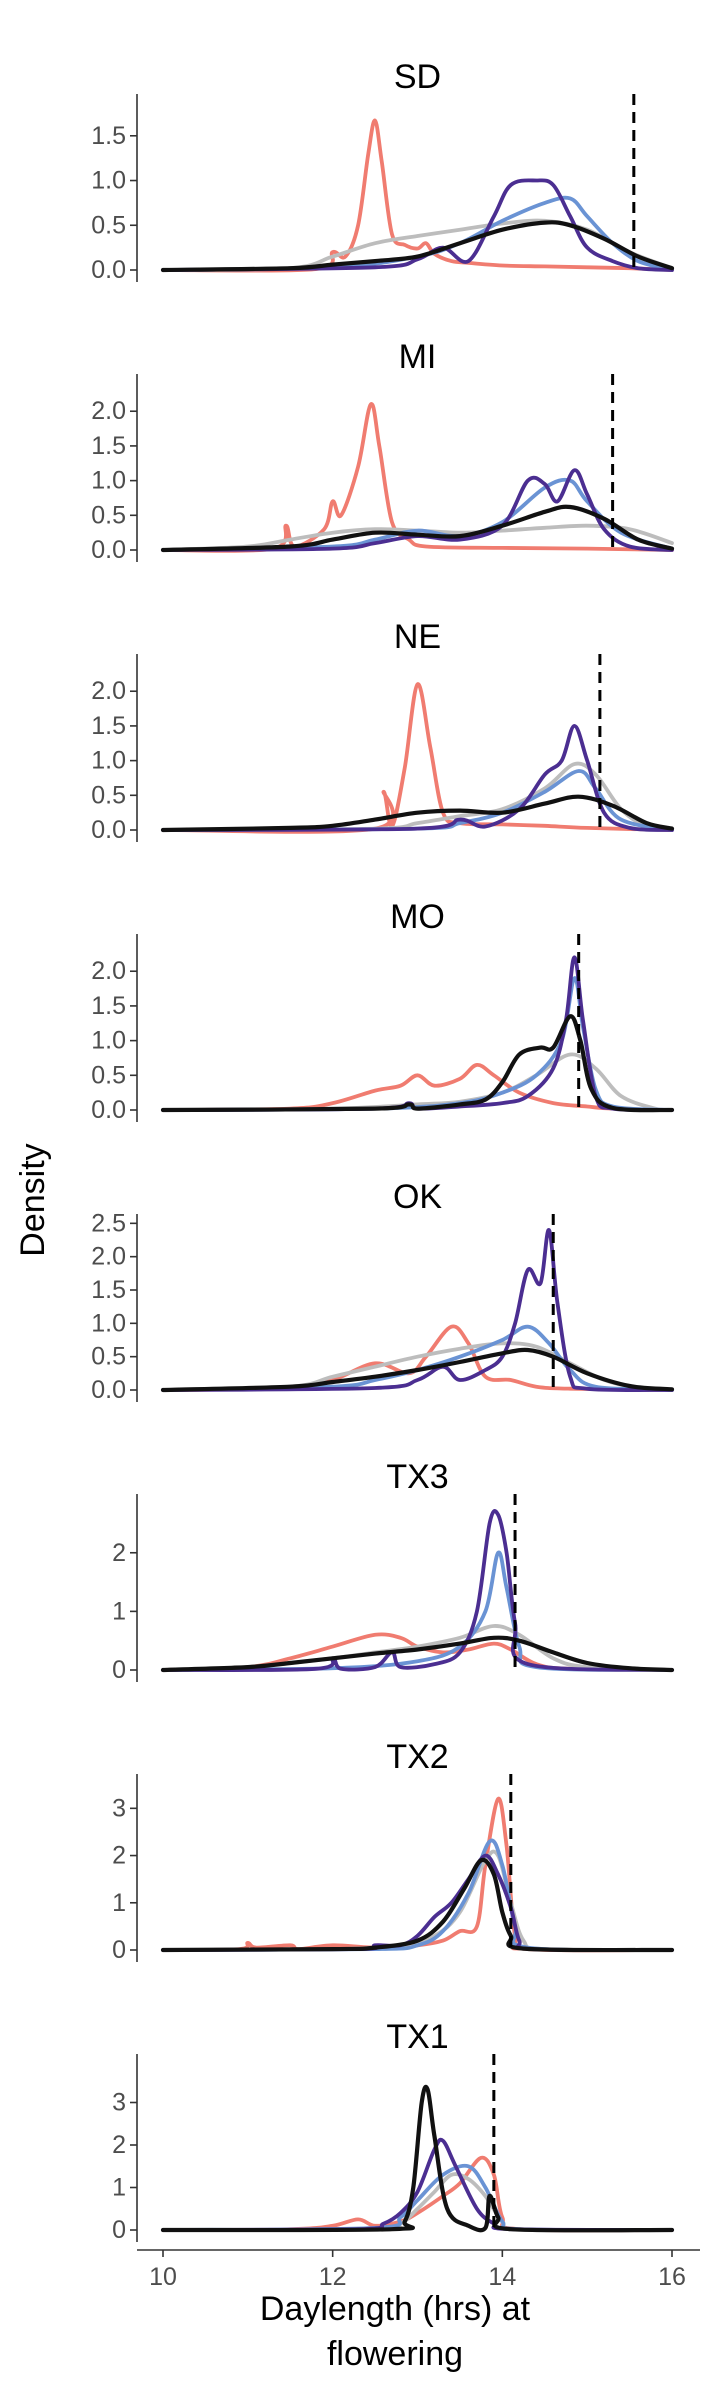 The width and height of the screenshot is (720, 2400). I want to click on x-tick-label: 10, so click(163, 2277).